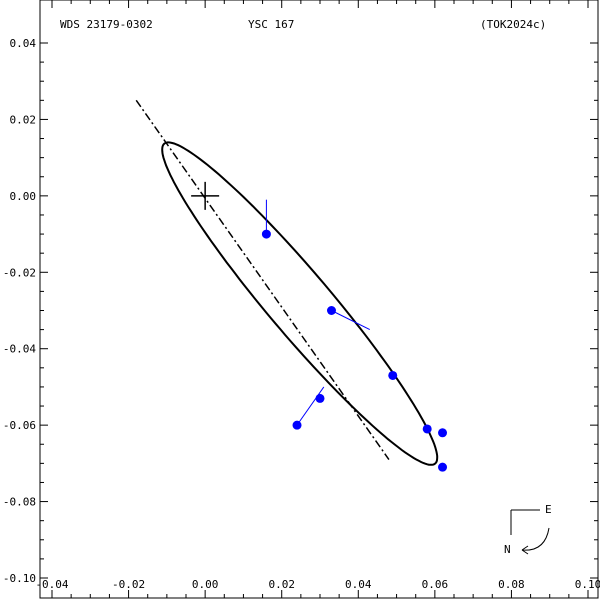 This screenshot has height=600, width=600. What do you see at coordinates (435, 584) in the screenshot?
I see `x-tick-label: 0.06` at bounding box center [435, 584].